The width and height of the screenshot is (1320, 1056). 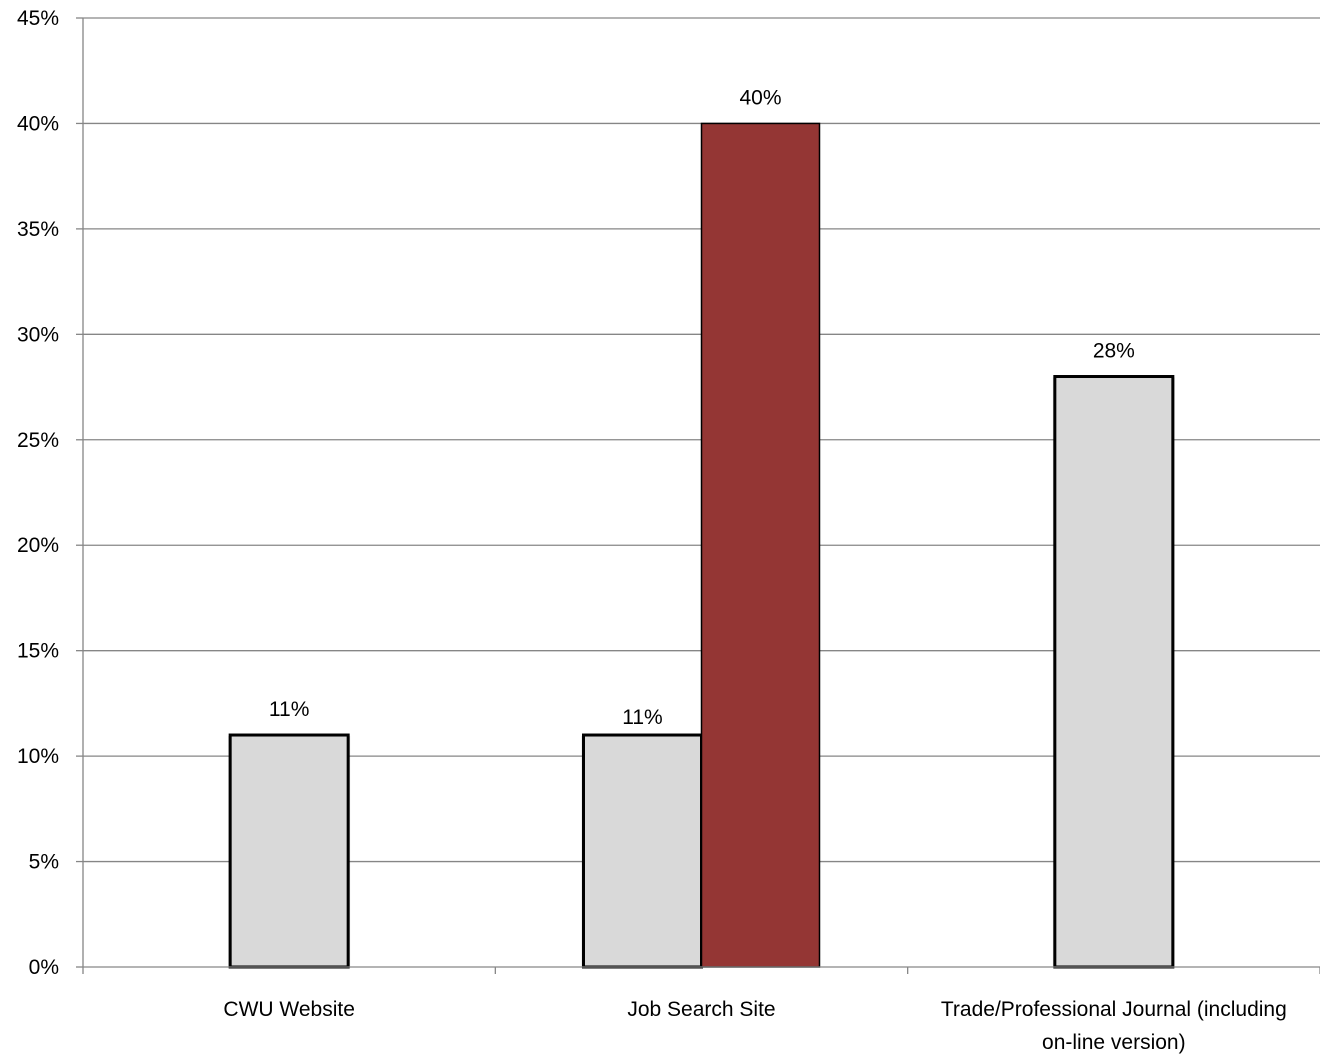 I want to click on y-tick-label: 35%, so click(x=38, y=229).